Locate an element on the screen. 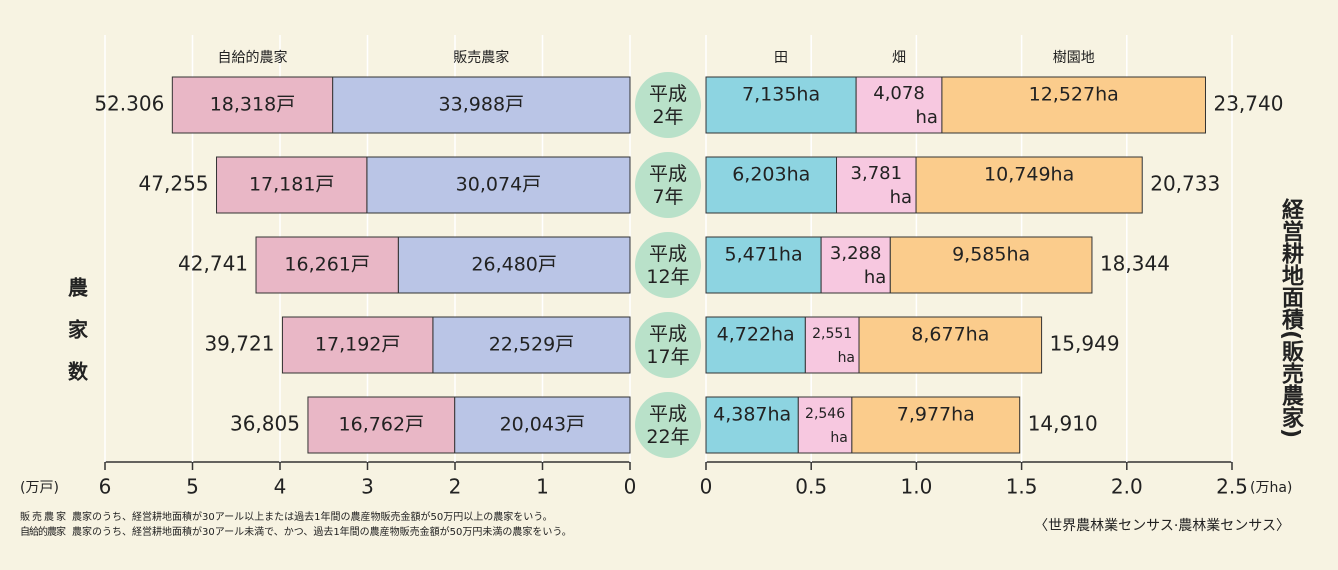  legend-label: 田 is located at coordinates (781, 58).